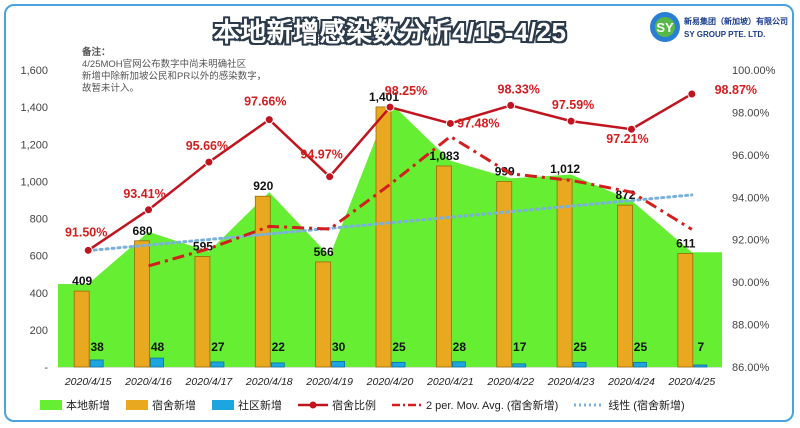 Image resolution: width=800 pixels, height=428 pixels. Describe the element at coordinates (111, 88) in the screenshot. I see `note-line: 故暂未计入。` at that location.